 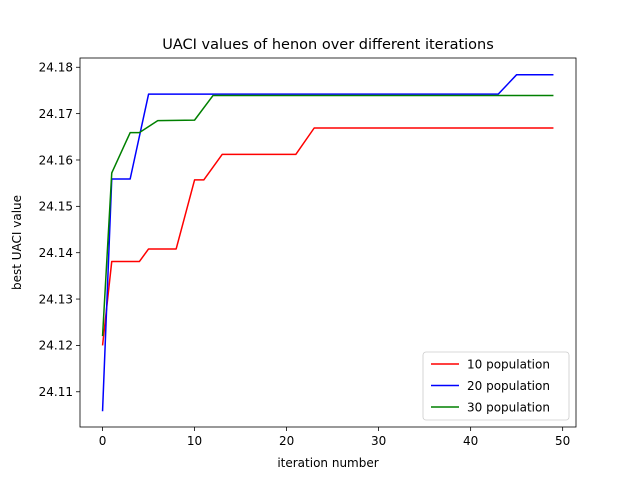 I want to click on legend-label: 10 population, so click(x=508, y=364).